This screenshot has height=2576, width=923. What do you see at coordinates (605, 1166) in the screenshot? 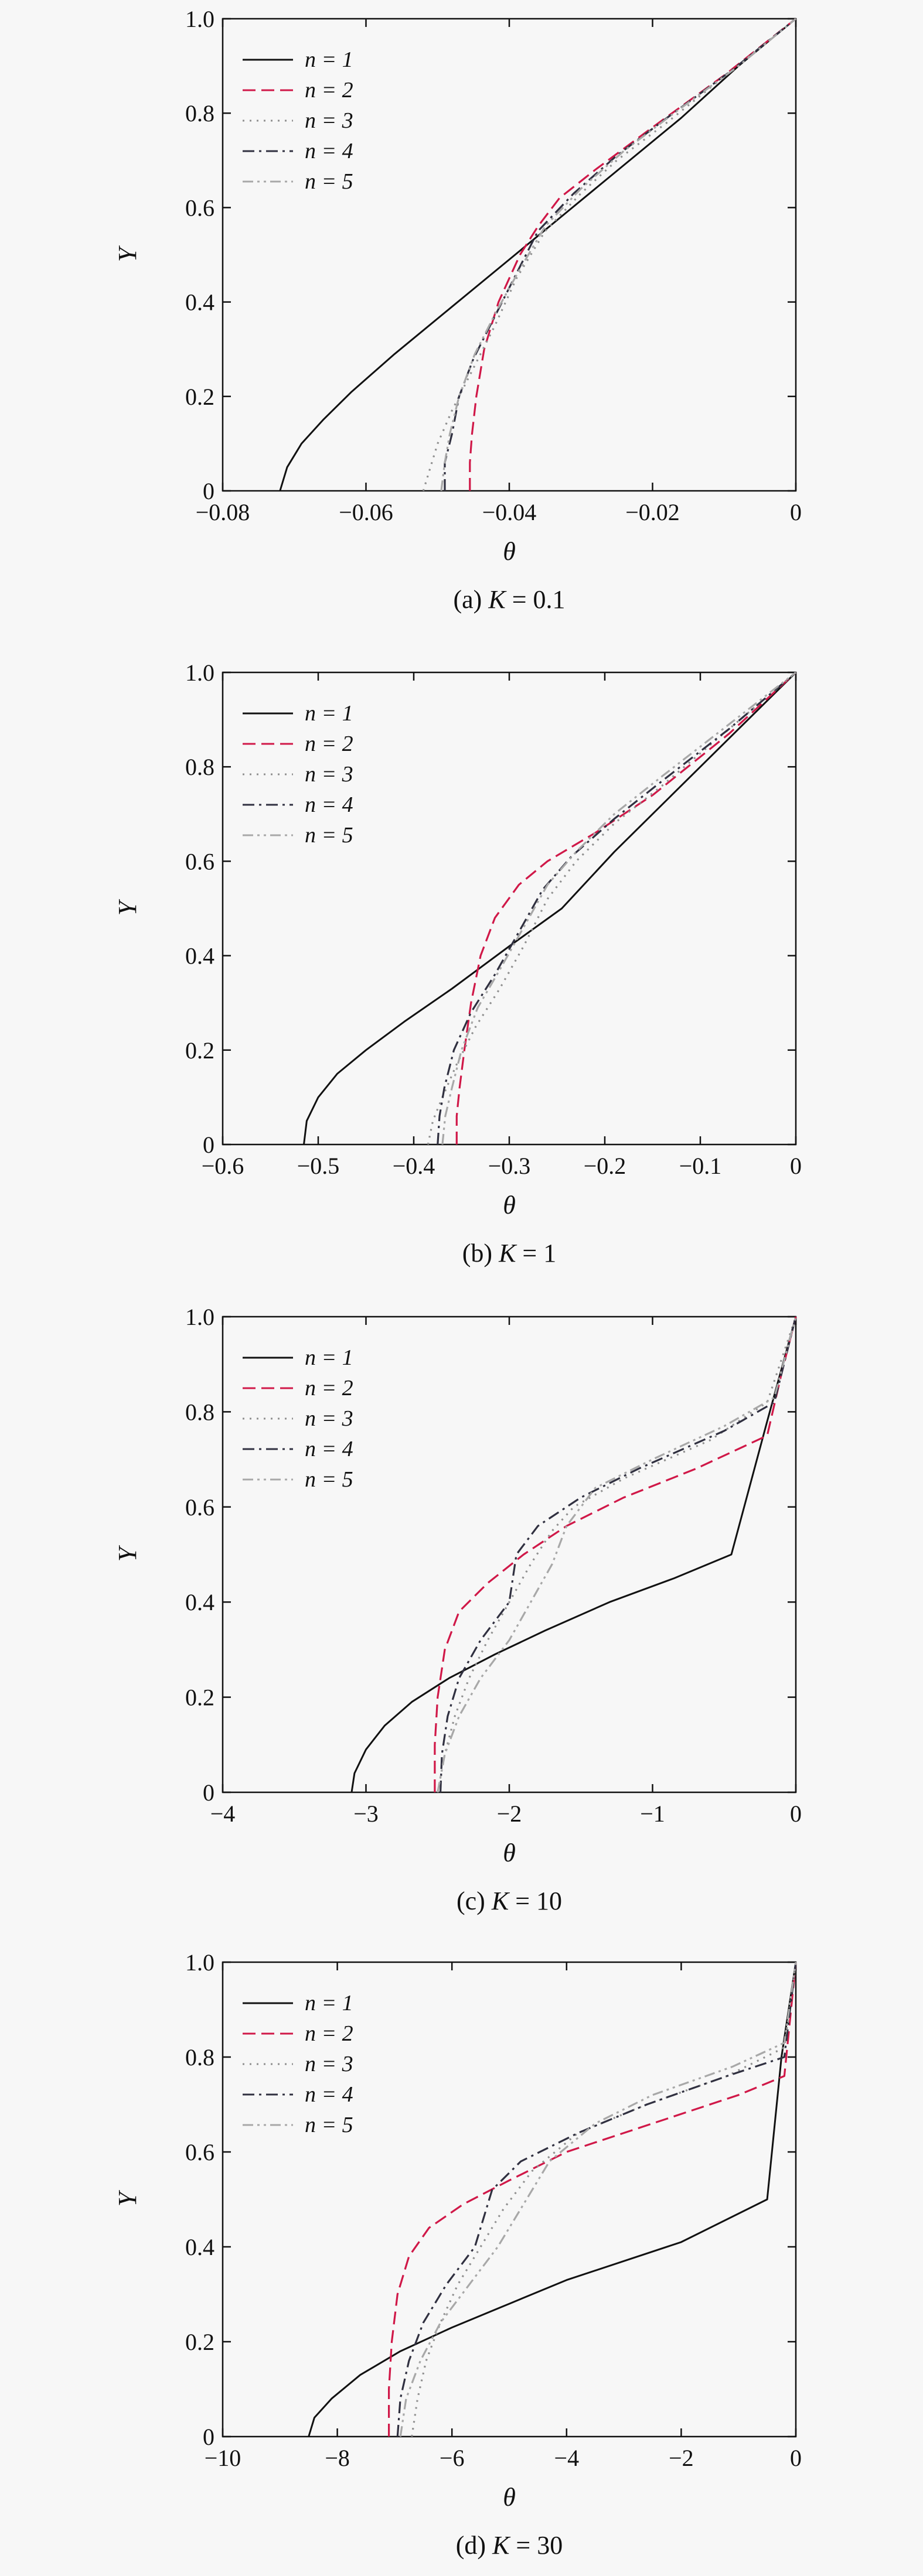
I see `x-tick-label: −0.2` at bounding box center [605, 1166].